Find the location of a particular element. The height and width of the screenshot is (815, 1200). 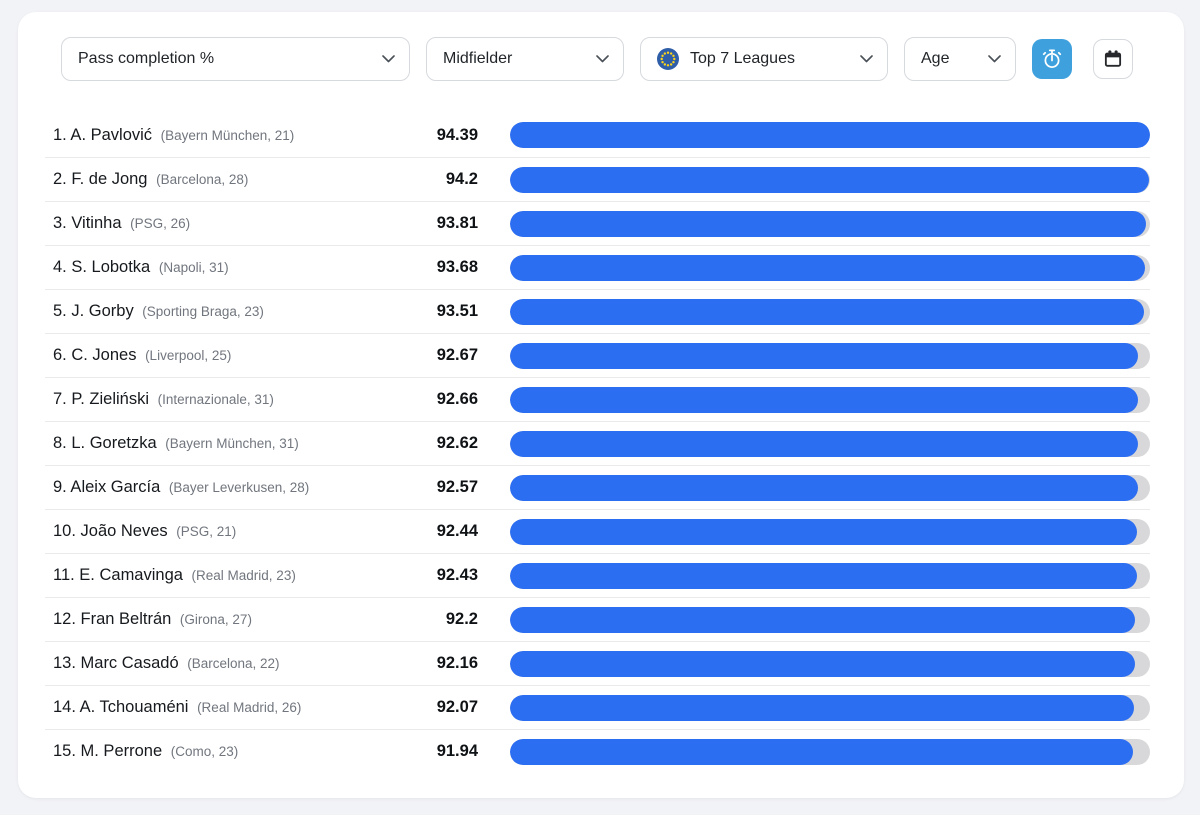

player-rank-name: 5. J. Gorby is located at coordinates (93, 311).